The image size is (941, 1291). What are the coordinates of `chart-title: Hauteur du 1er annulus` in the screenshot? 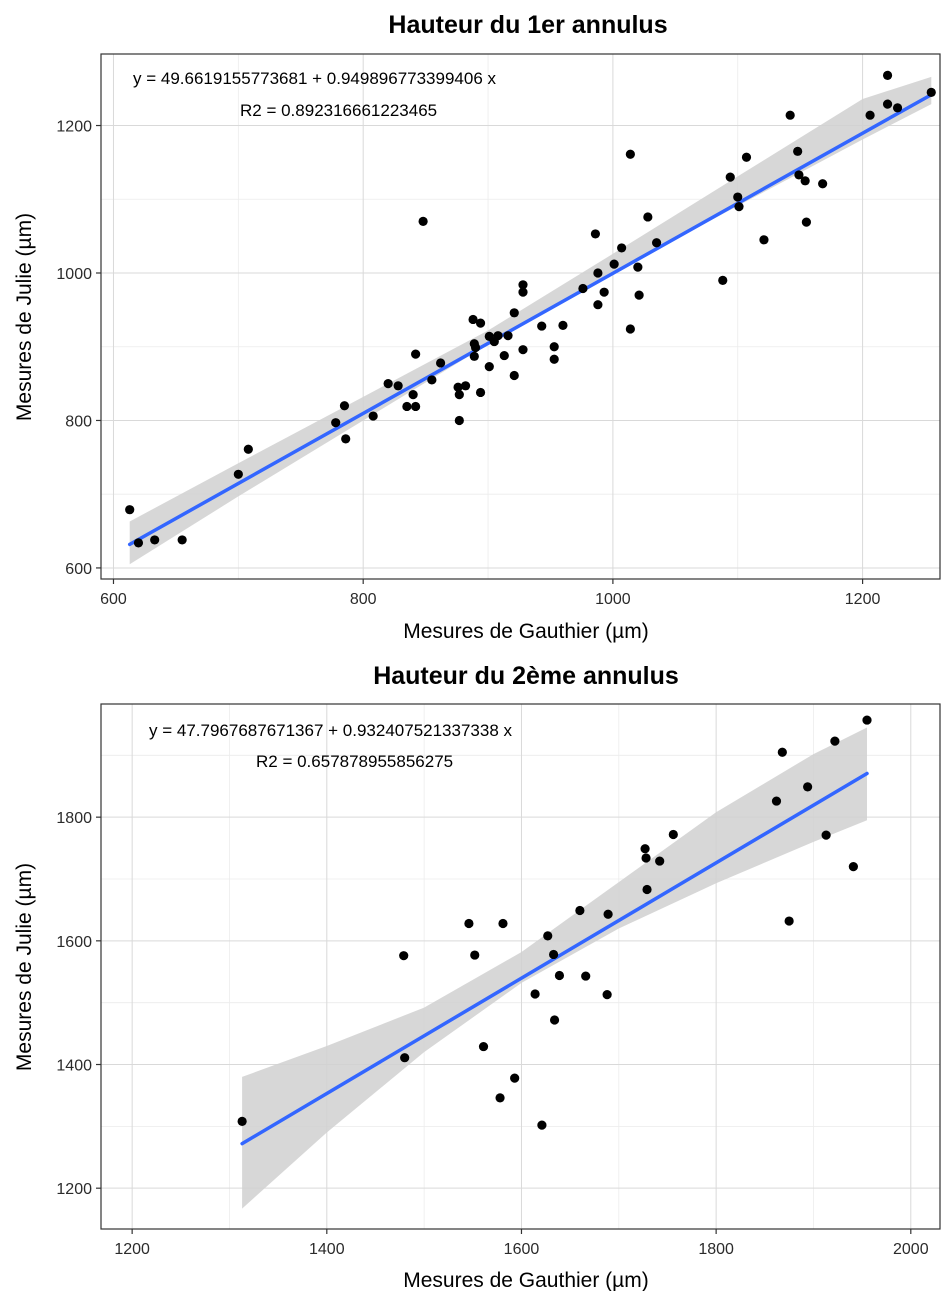 It's located at (527, 25).